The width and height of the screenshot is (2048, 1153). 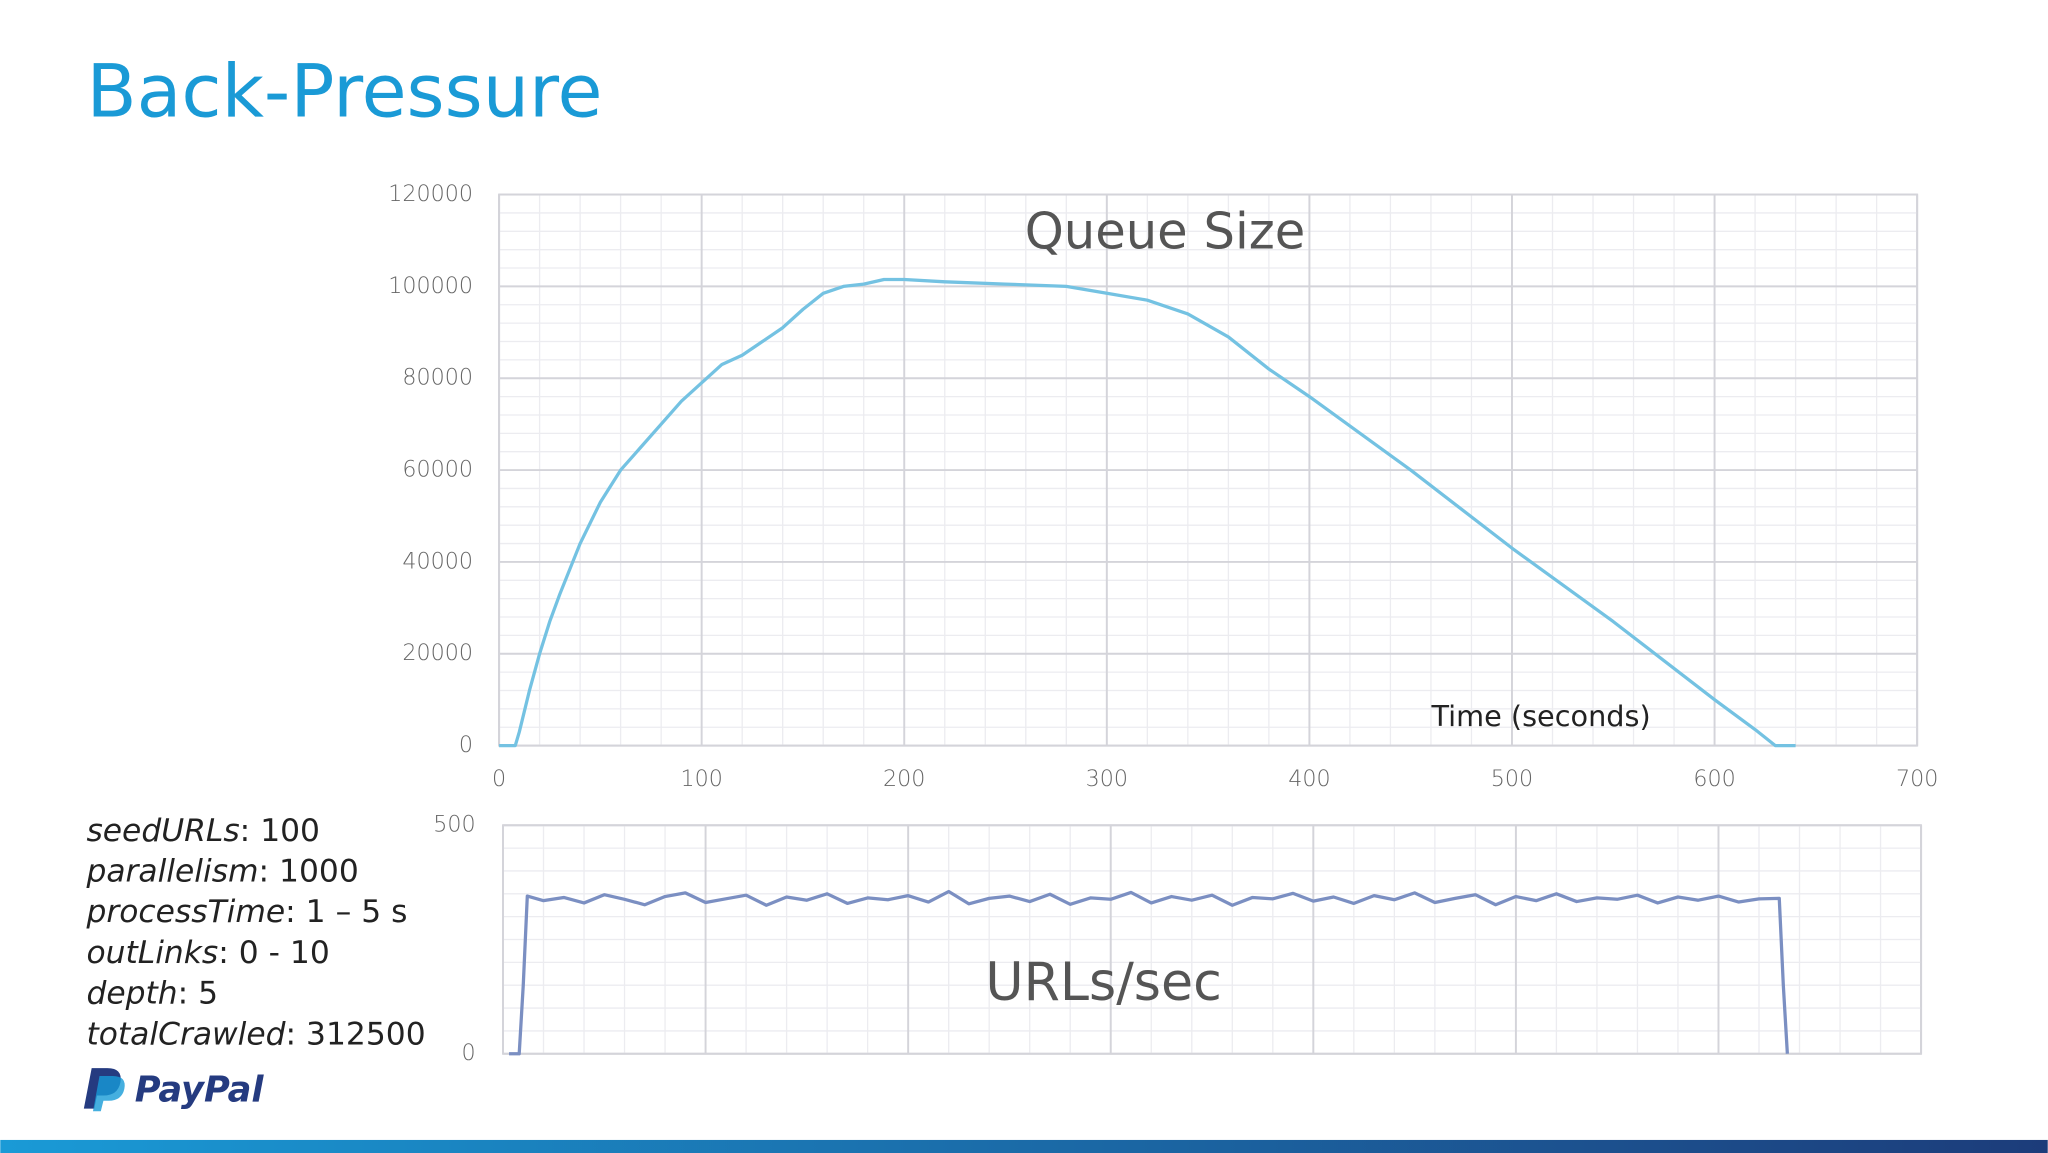 What do you see at coordinates (1917, 779) in the screenshot?
I see `x-tick-label: 700` at bounding box center [1917, 779].